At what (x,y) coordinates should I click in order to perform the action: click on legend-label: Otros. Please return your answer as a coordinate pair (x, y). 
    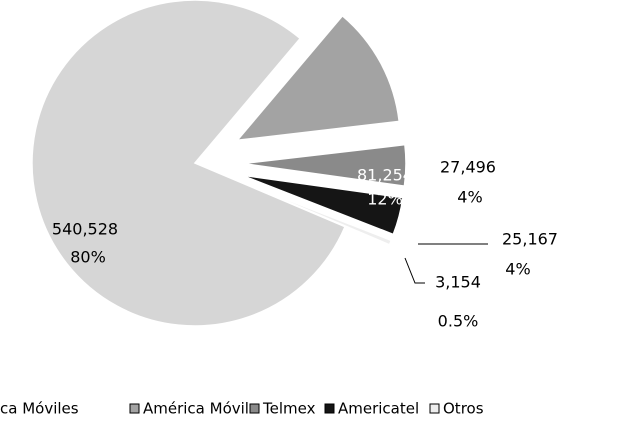
    Looking at the image, I should click on (463, 409).